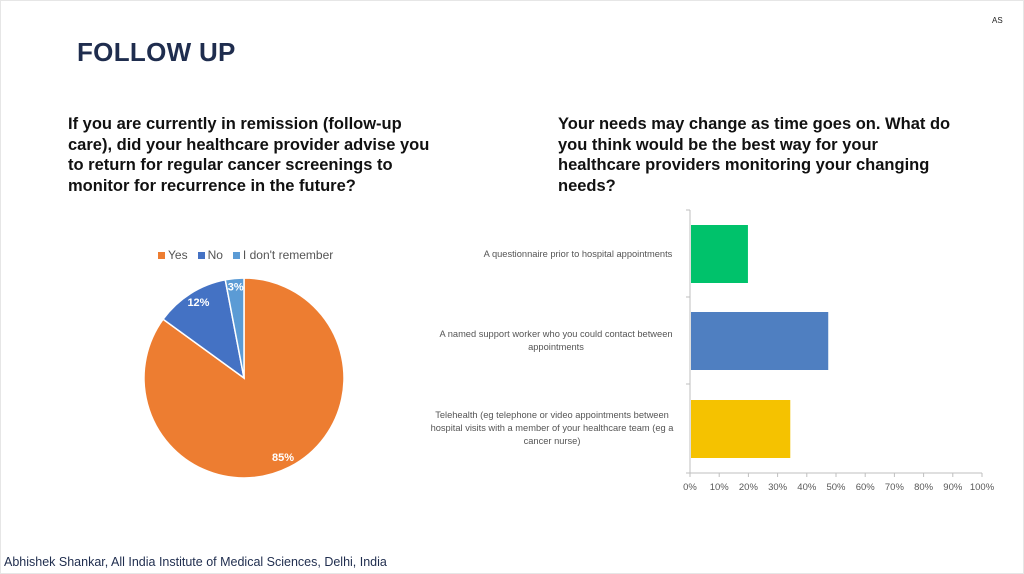  Describe the element at coordinates (234, 328) in the screenshot. I see `pie-slice-dont-remember` at that location.